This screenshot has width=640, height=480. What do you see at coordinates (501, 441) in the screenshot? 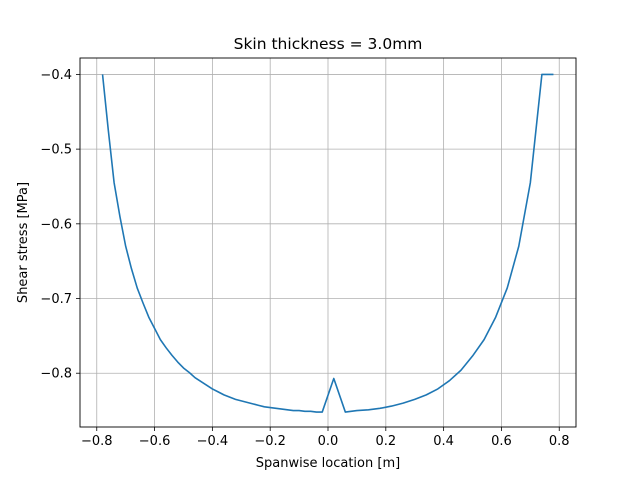
I see `x-tick-label: 0.6` at bounding box center [501, 441].